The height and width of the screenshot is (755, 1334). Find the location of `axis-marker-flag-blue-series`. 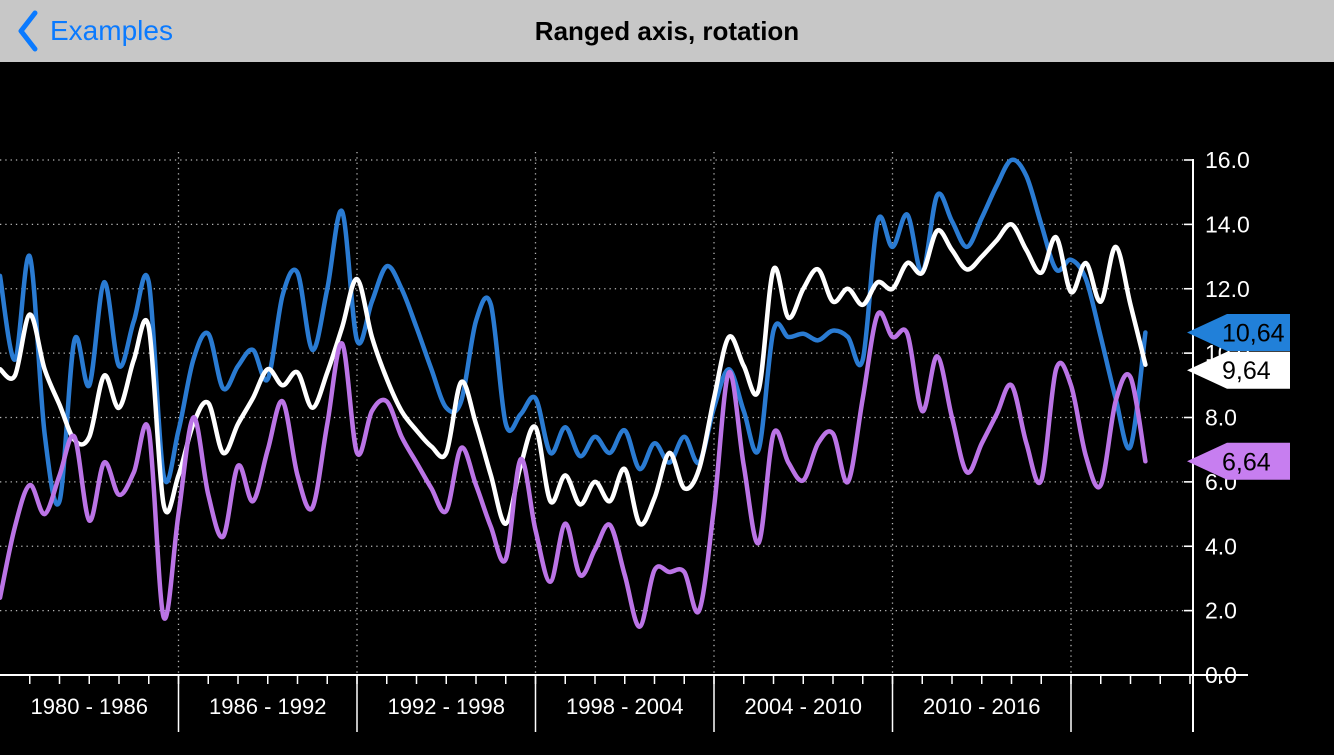

axis-marker-flag-blue-series is located at coordinates (1238, 333).